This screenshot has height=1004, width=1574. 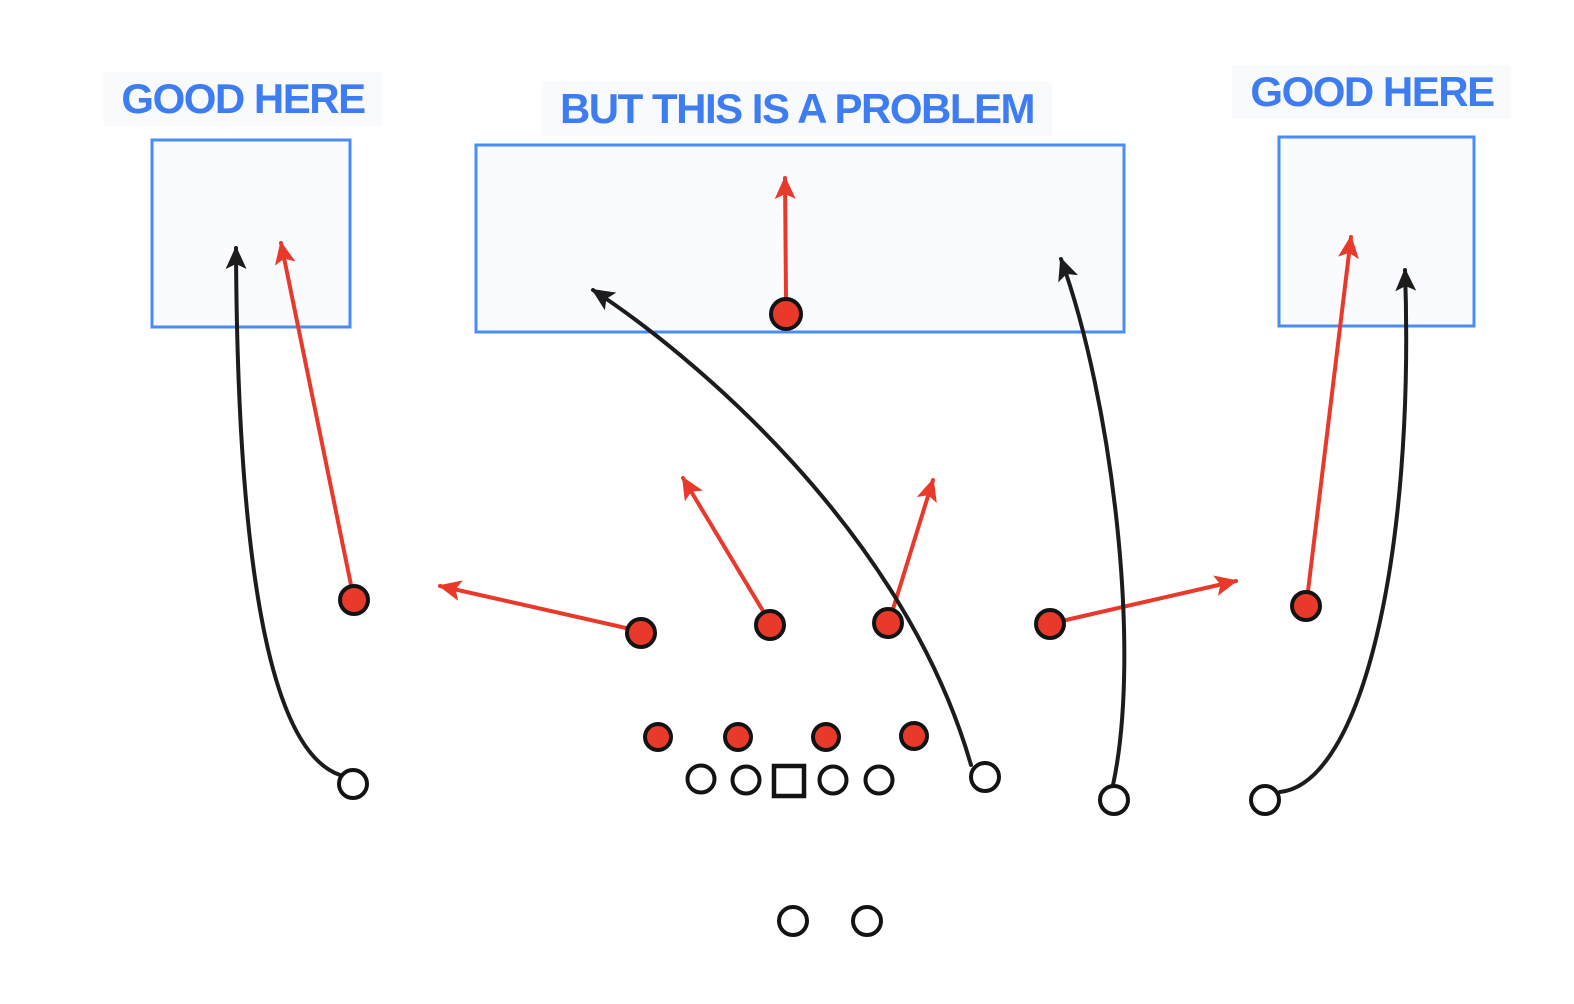 What do you see at coordinates (723, 544) in the screenshot?
I see `defender-arrow-lb-mid-left` at bounding box center [723, 544].